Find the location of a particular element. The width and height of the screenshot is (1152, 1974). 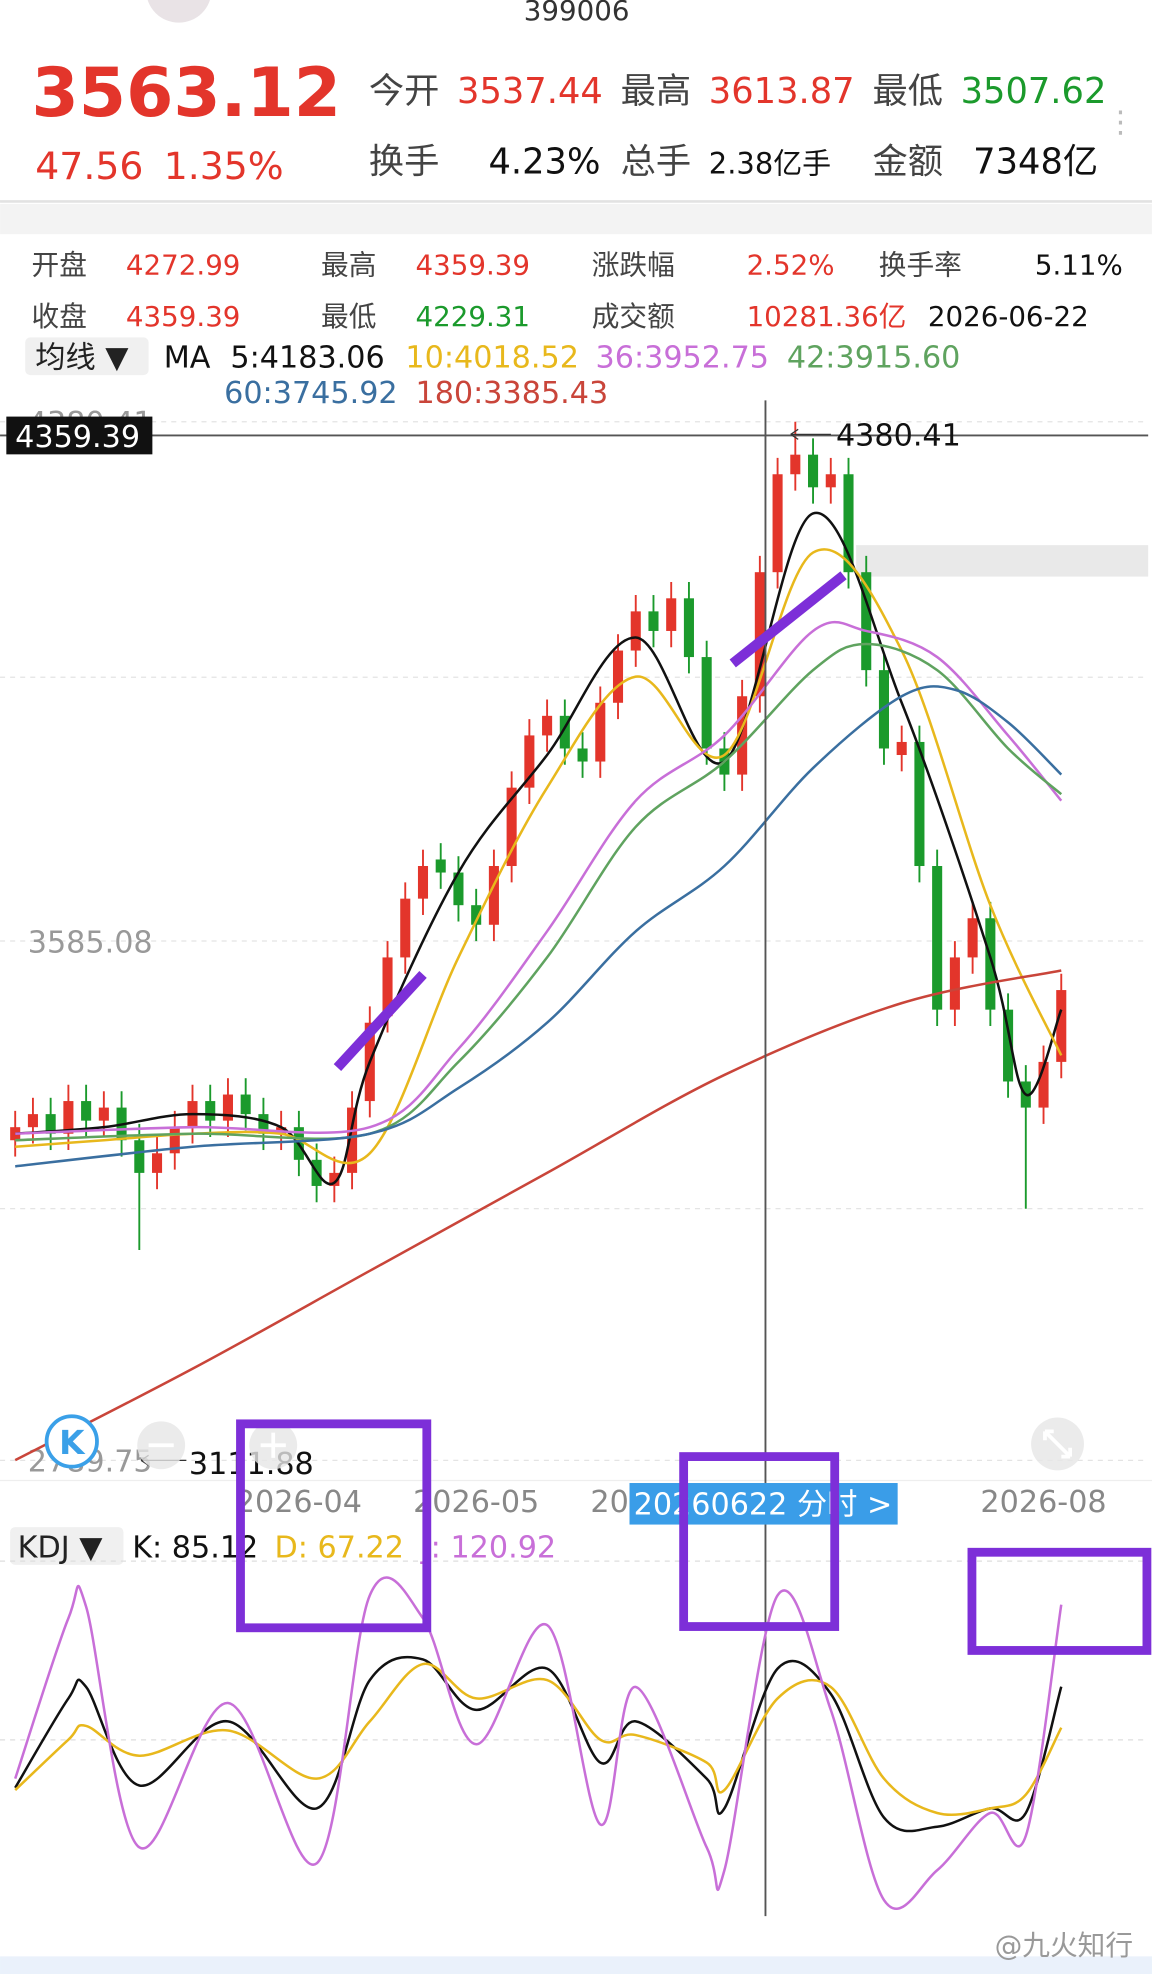

info-value: 10281.36亿 is located at coordinates (827, 316).